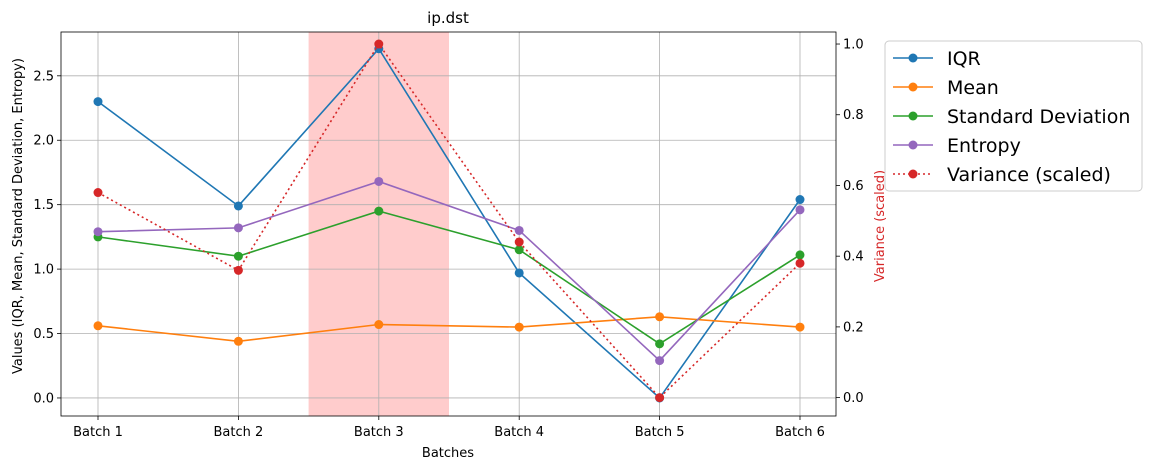 The height and width of the screenshot is (470, 1152). I want to click on legend-label: IQR, so click(964, 59).